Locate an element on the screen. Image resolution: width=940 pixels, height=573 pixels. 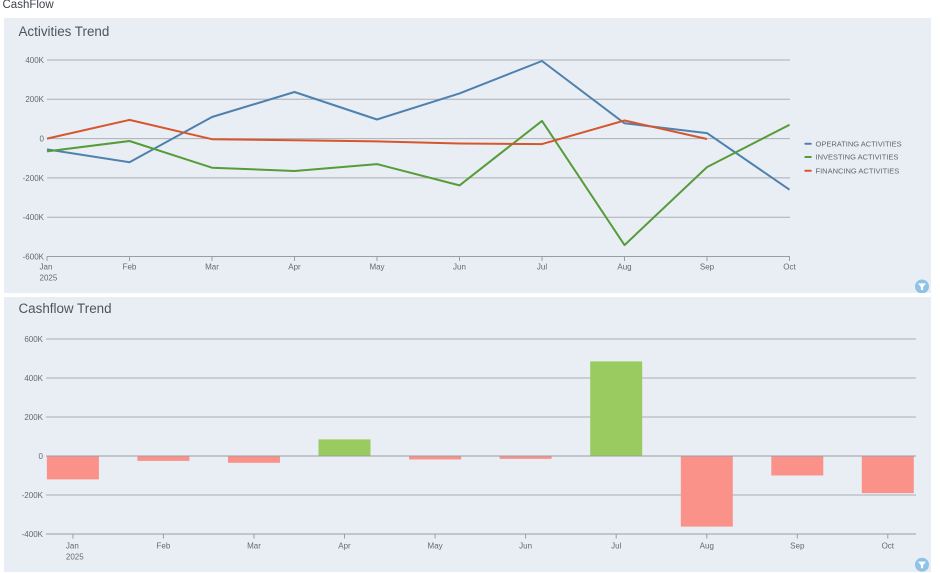
svg-text: FINANCING ACTIVITIES is located at coordinates (858, 170).